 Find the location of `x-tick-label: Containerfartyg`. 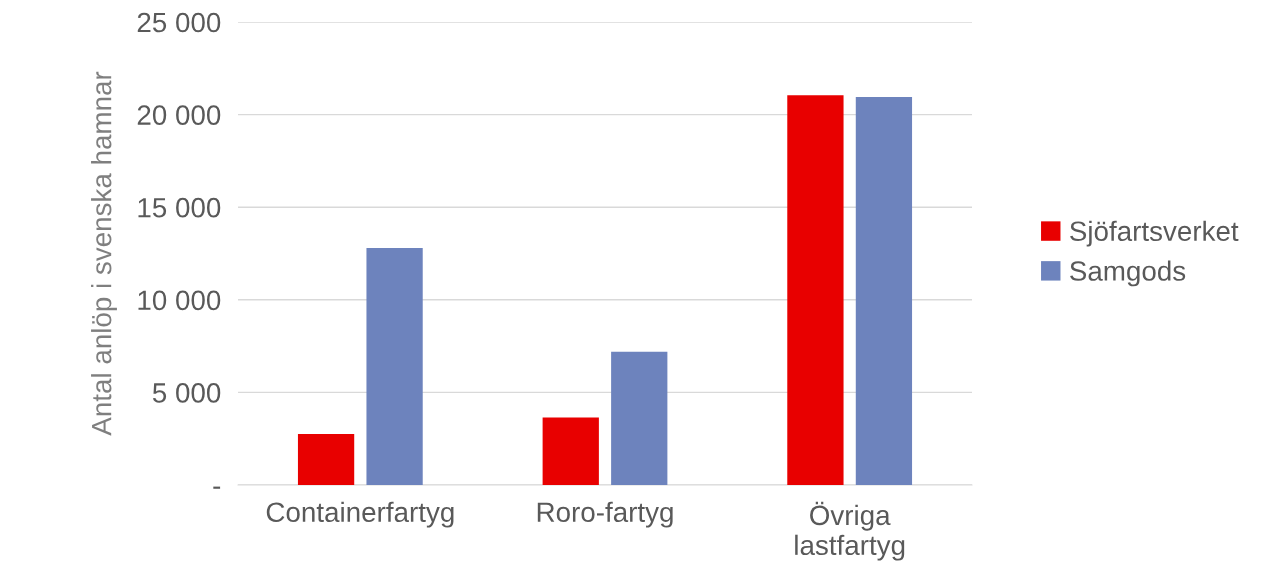

x-tick-label: Containerfartyg is located at coordinates (360, 514).